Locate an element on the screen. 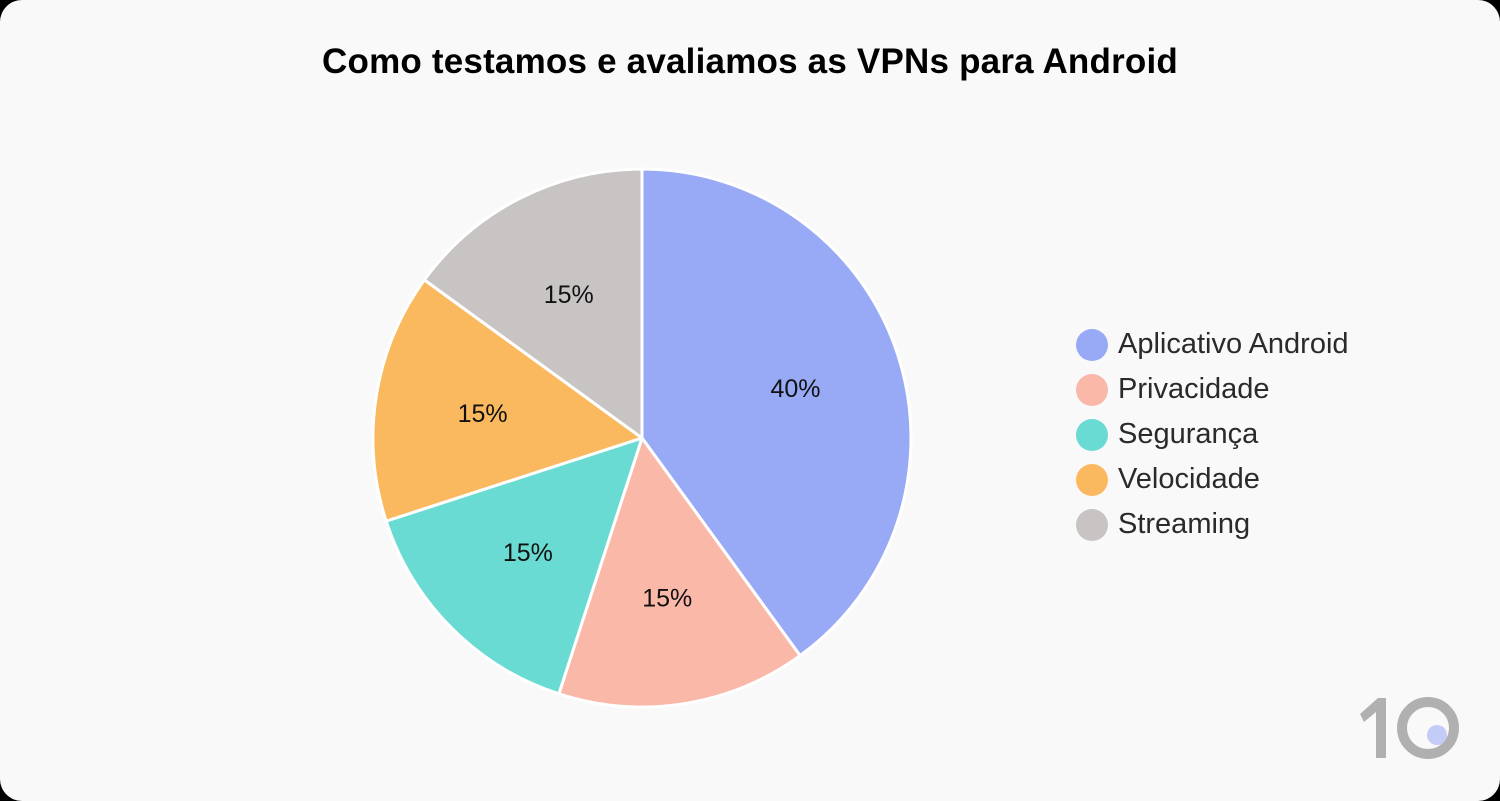 Image resolution: width=1500 pixels, height=801 pixels. legend-label: Aplicativo Android is located at coordinates (1233, 344).